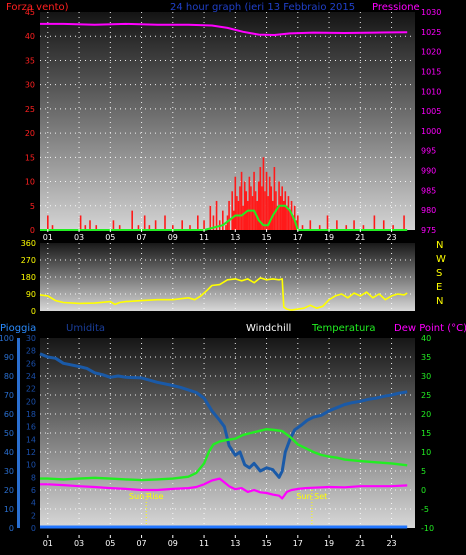 This screenshot has width=466, height=555. What do you see at coordinates (85, 328) in the screenshot?
I see `humidity-label: Umidita` at bounding box center [85, 328].